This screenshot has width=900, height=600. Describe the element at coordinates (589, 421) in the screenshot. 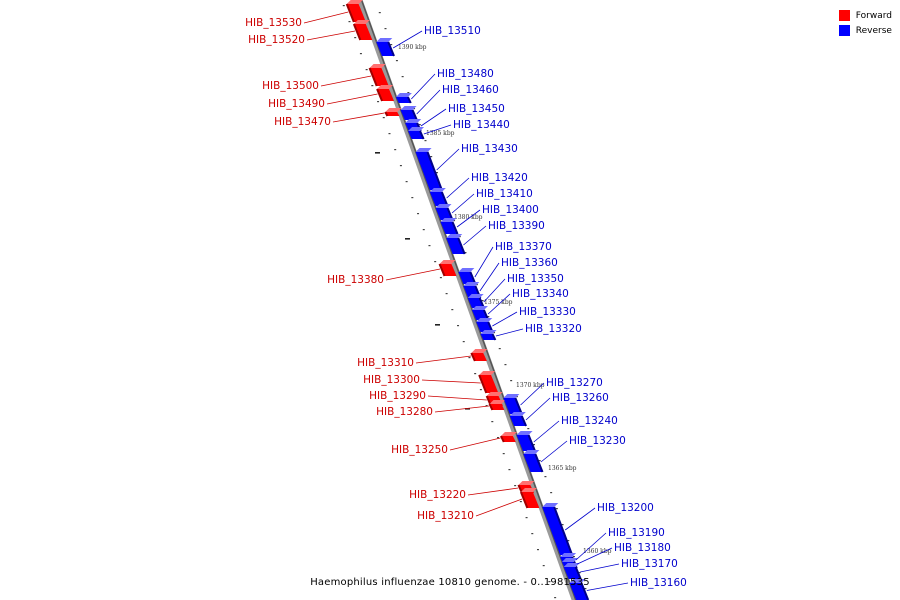

I see `gene-label: HIB_13240` at that location.